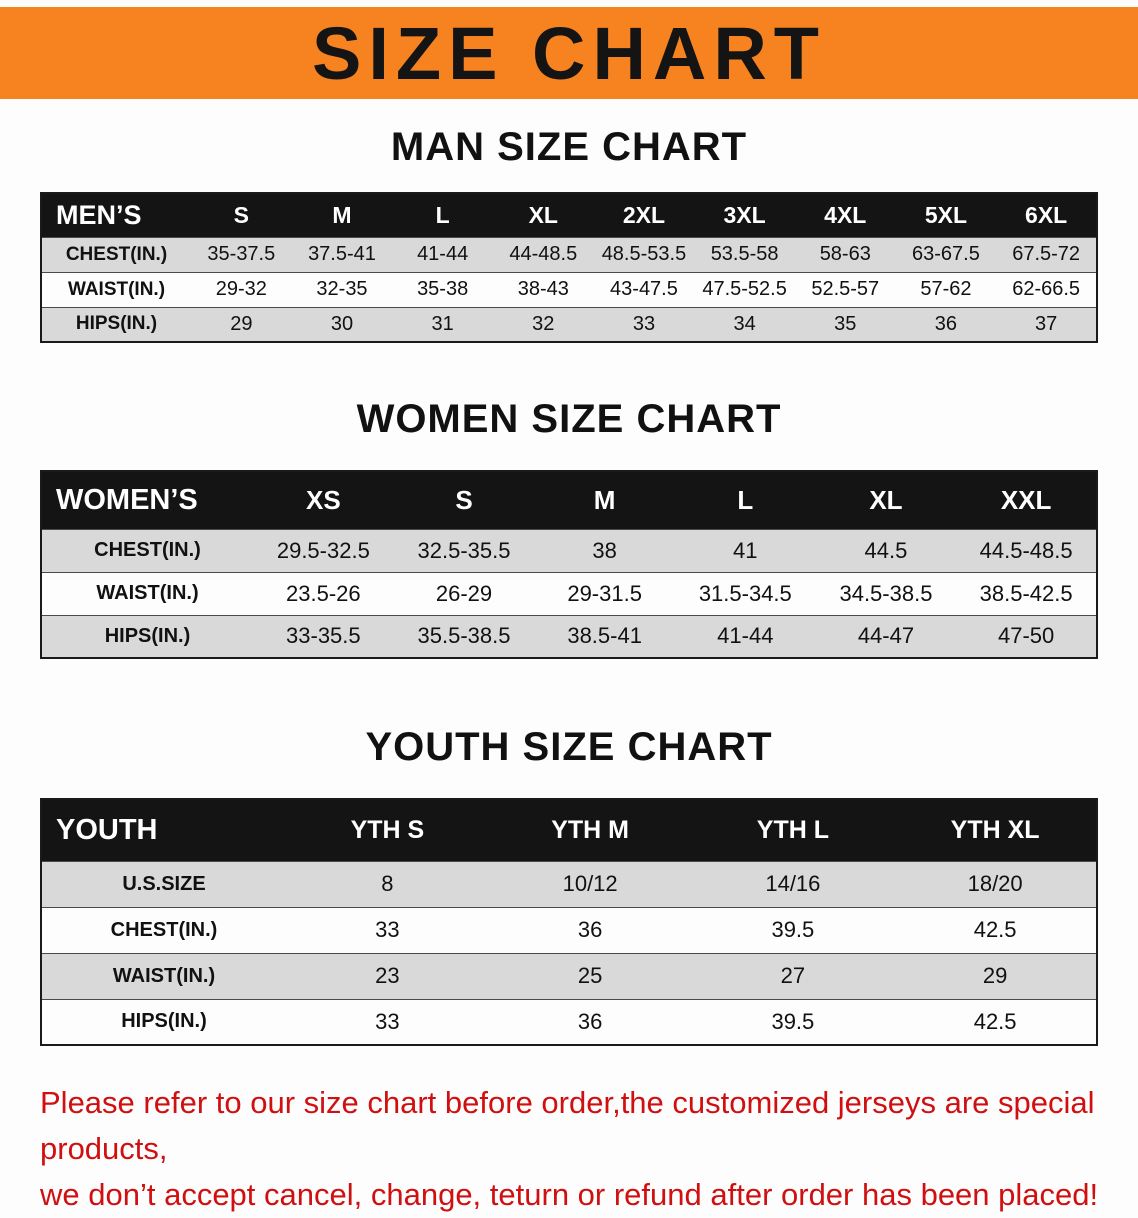 The image size is (1138, 1218). I want to click on man-size-chart-heading: MAN SIZE CHART, so click(569, 147).